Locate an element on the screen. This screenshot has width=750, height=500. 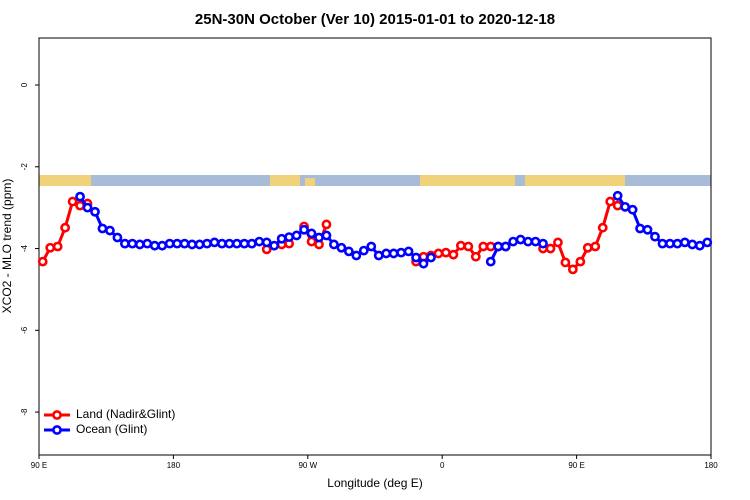
map-strip is located at coordinates (375, 180).